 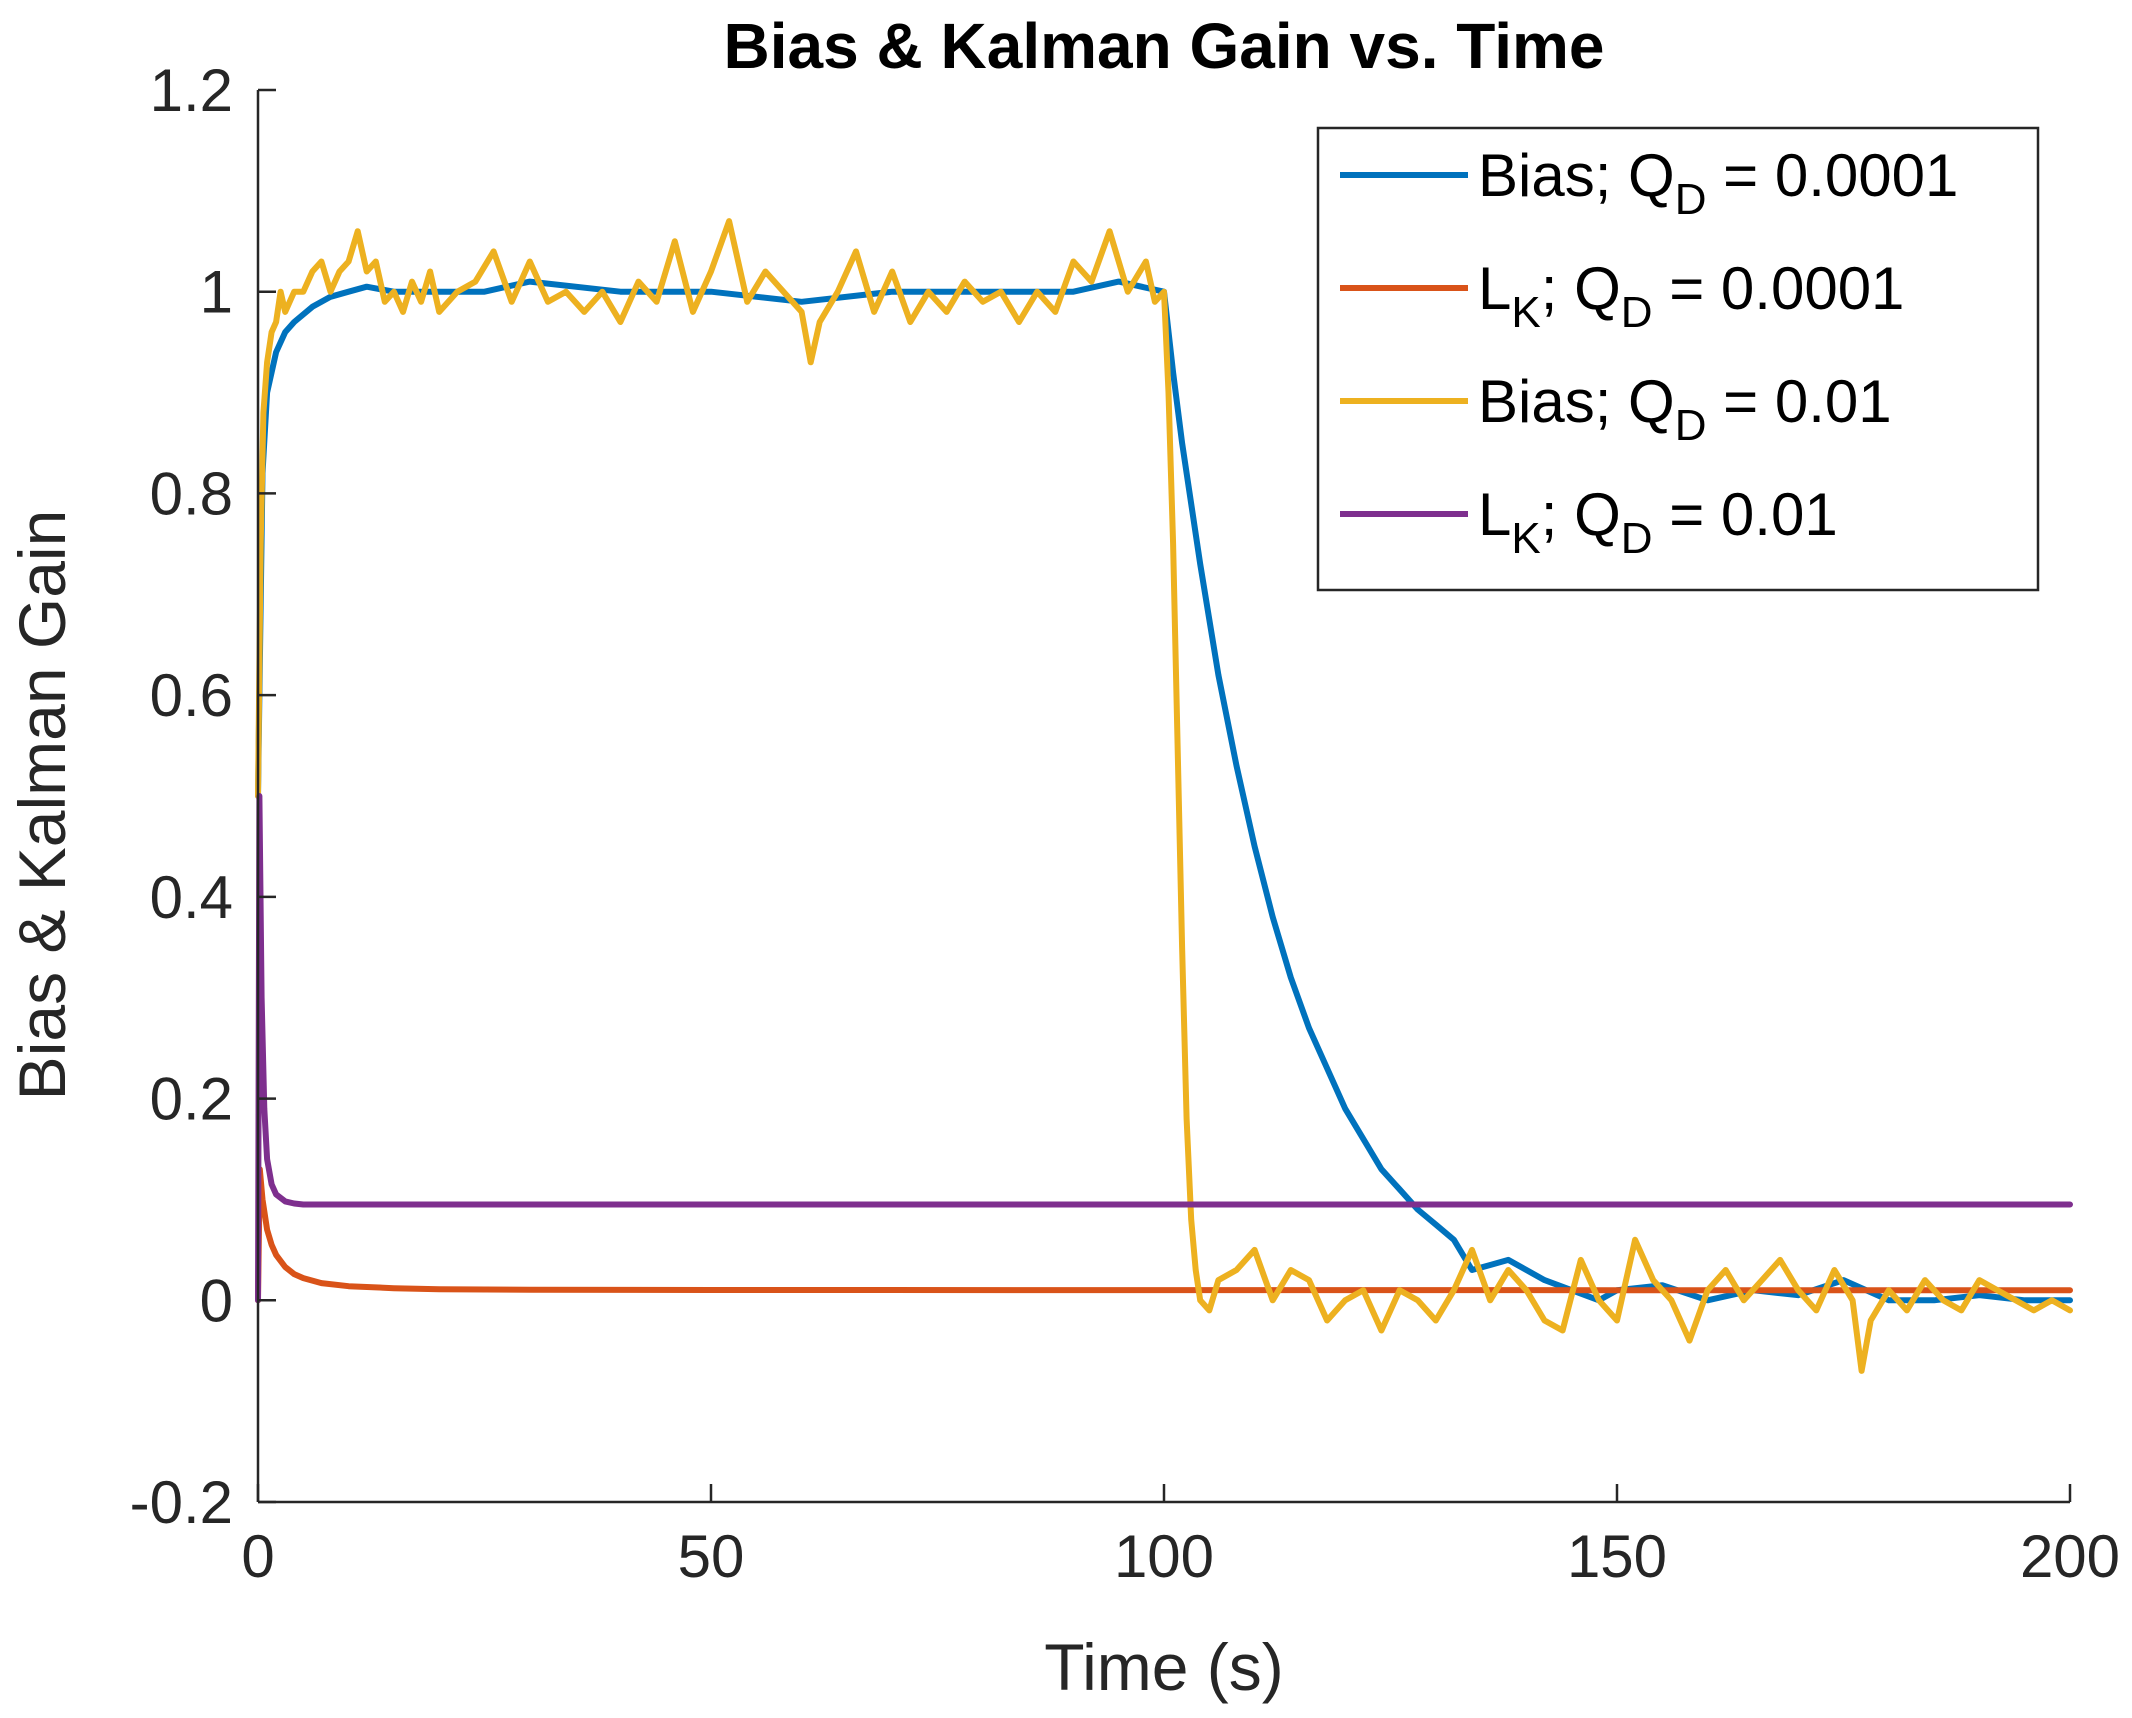 What do you see at coordinates (191, 1099) in the screenshot?
I see `y-tick-label: 0.2` at bounding box center [191, 1099].